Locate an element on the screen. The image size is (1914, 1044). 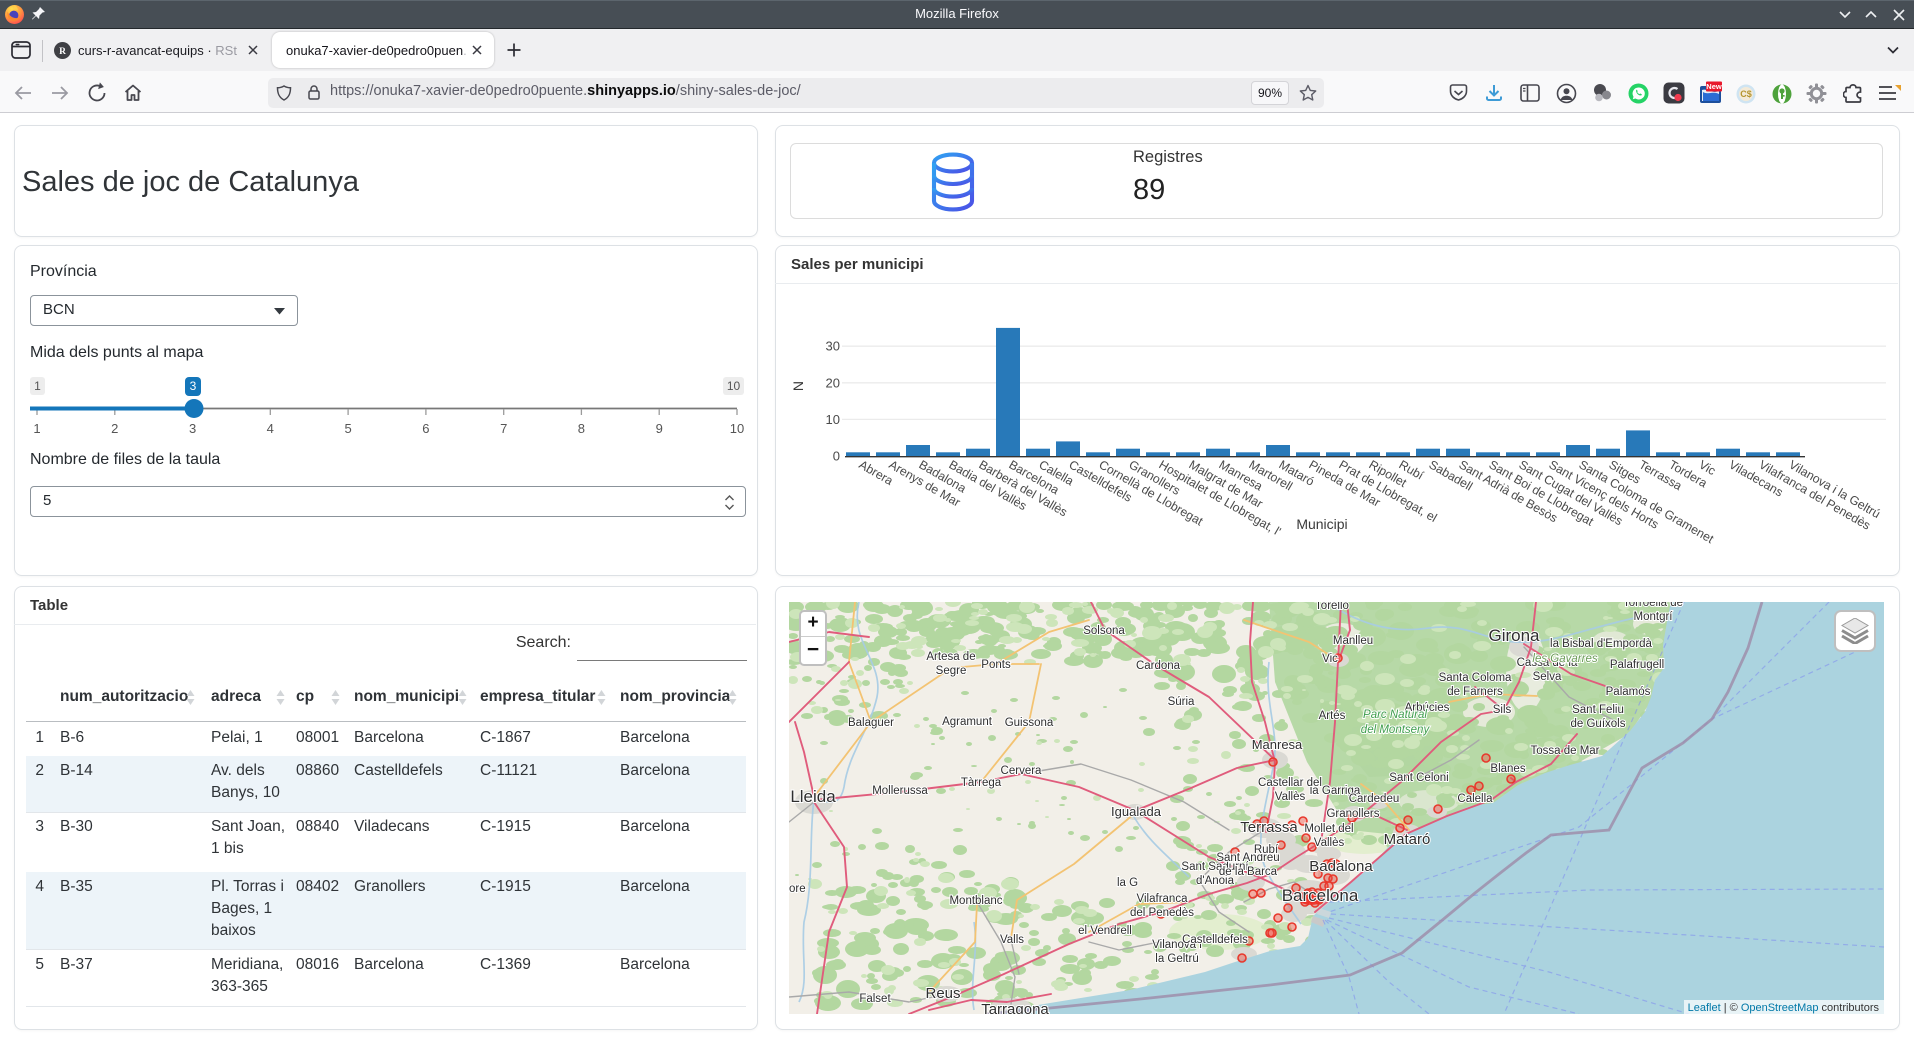
svg-text: 6 is located at coordinates (425, 428).